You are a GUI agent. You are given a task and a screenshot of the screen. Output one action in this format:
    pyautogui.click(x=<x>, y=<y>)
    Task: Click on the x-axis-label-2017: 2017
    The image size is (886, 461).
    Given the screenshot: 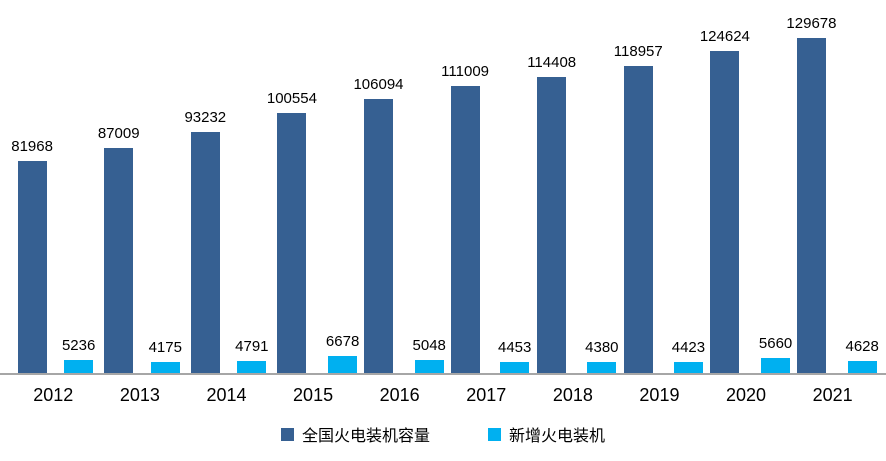 What is the action you would take?
    pyautogui.click(x=486, y=395)
    